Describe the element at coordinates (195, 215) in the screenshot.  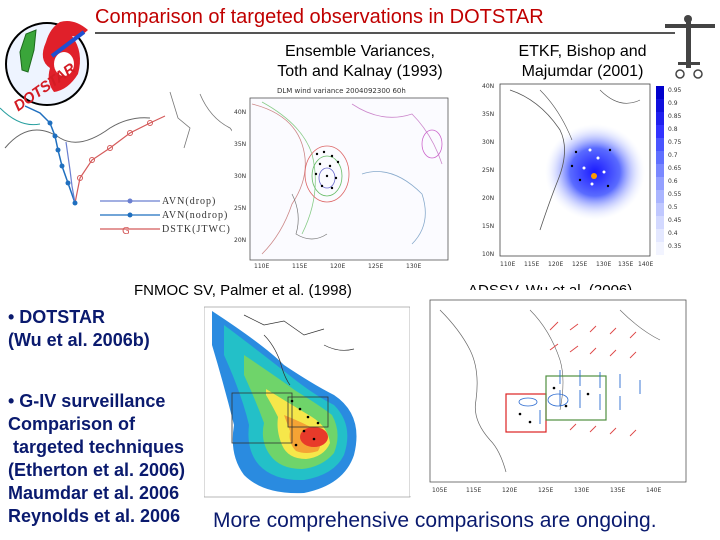
I see `legend-avn-nodrop: AVN(nodrop)` at that location.